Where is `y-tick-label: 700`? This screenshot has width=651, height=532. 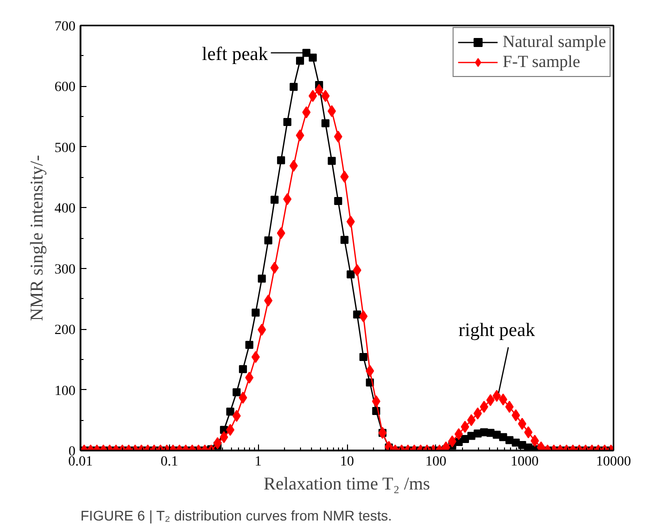 y-tick-label: 700 is located at coordinates (65, 27).